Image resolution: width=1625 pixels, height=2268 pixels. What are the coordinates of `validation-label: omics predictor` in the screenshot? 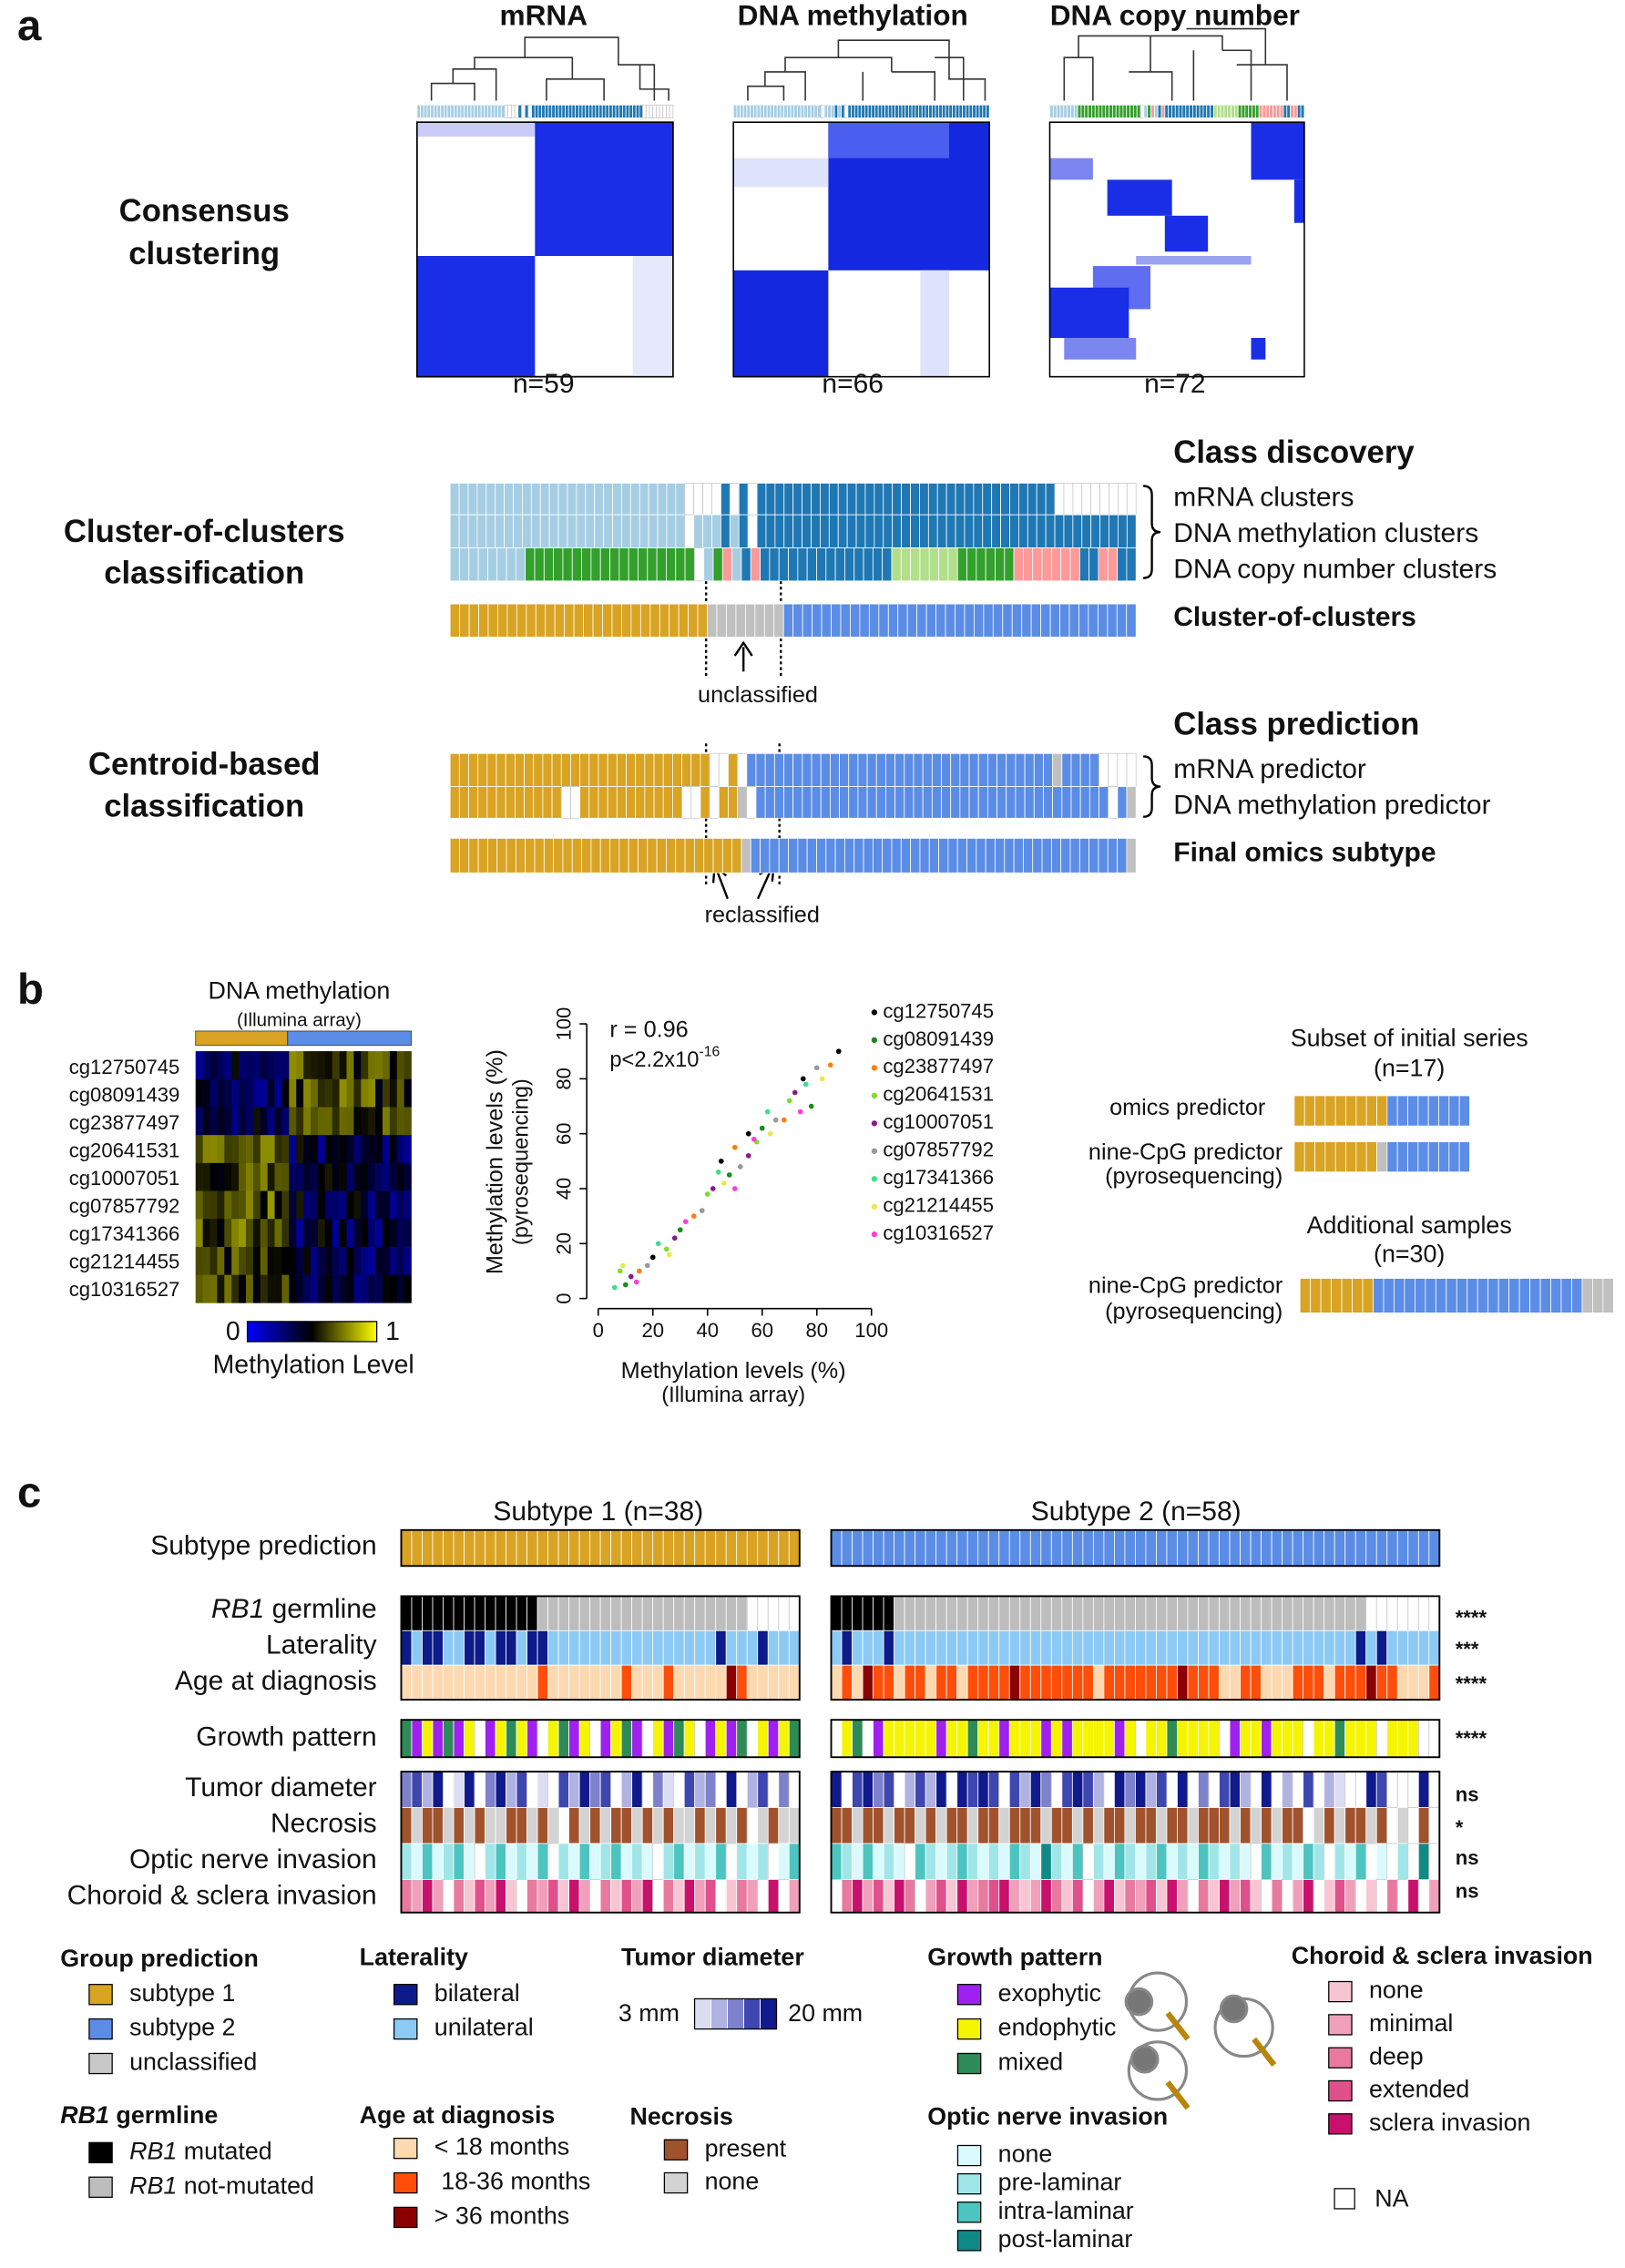 It's located at (1187, 1107).